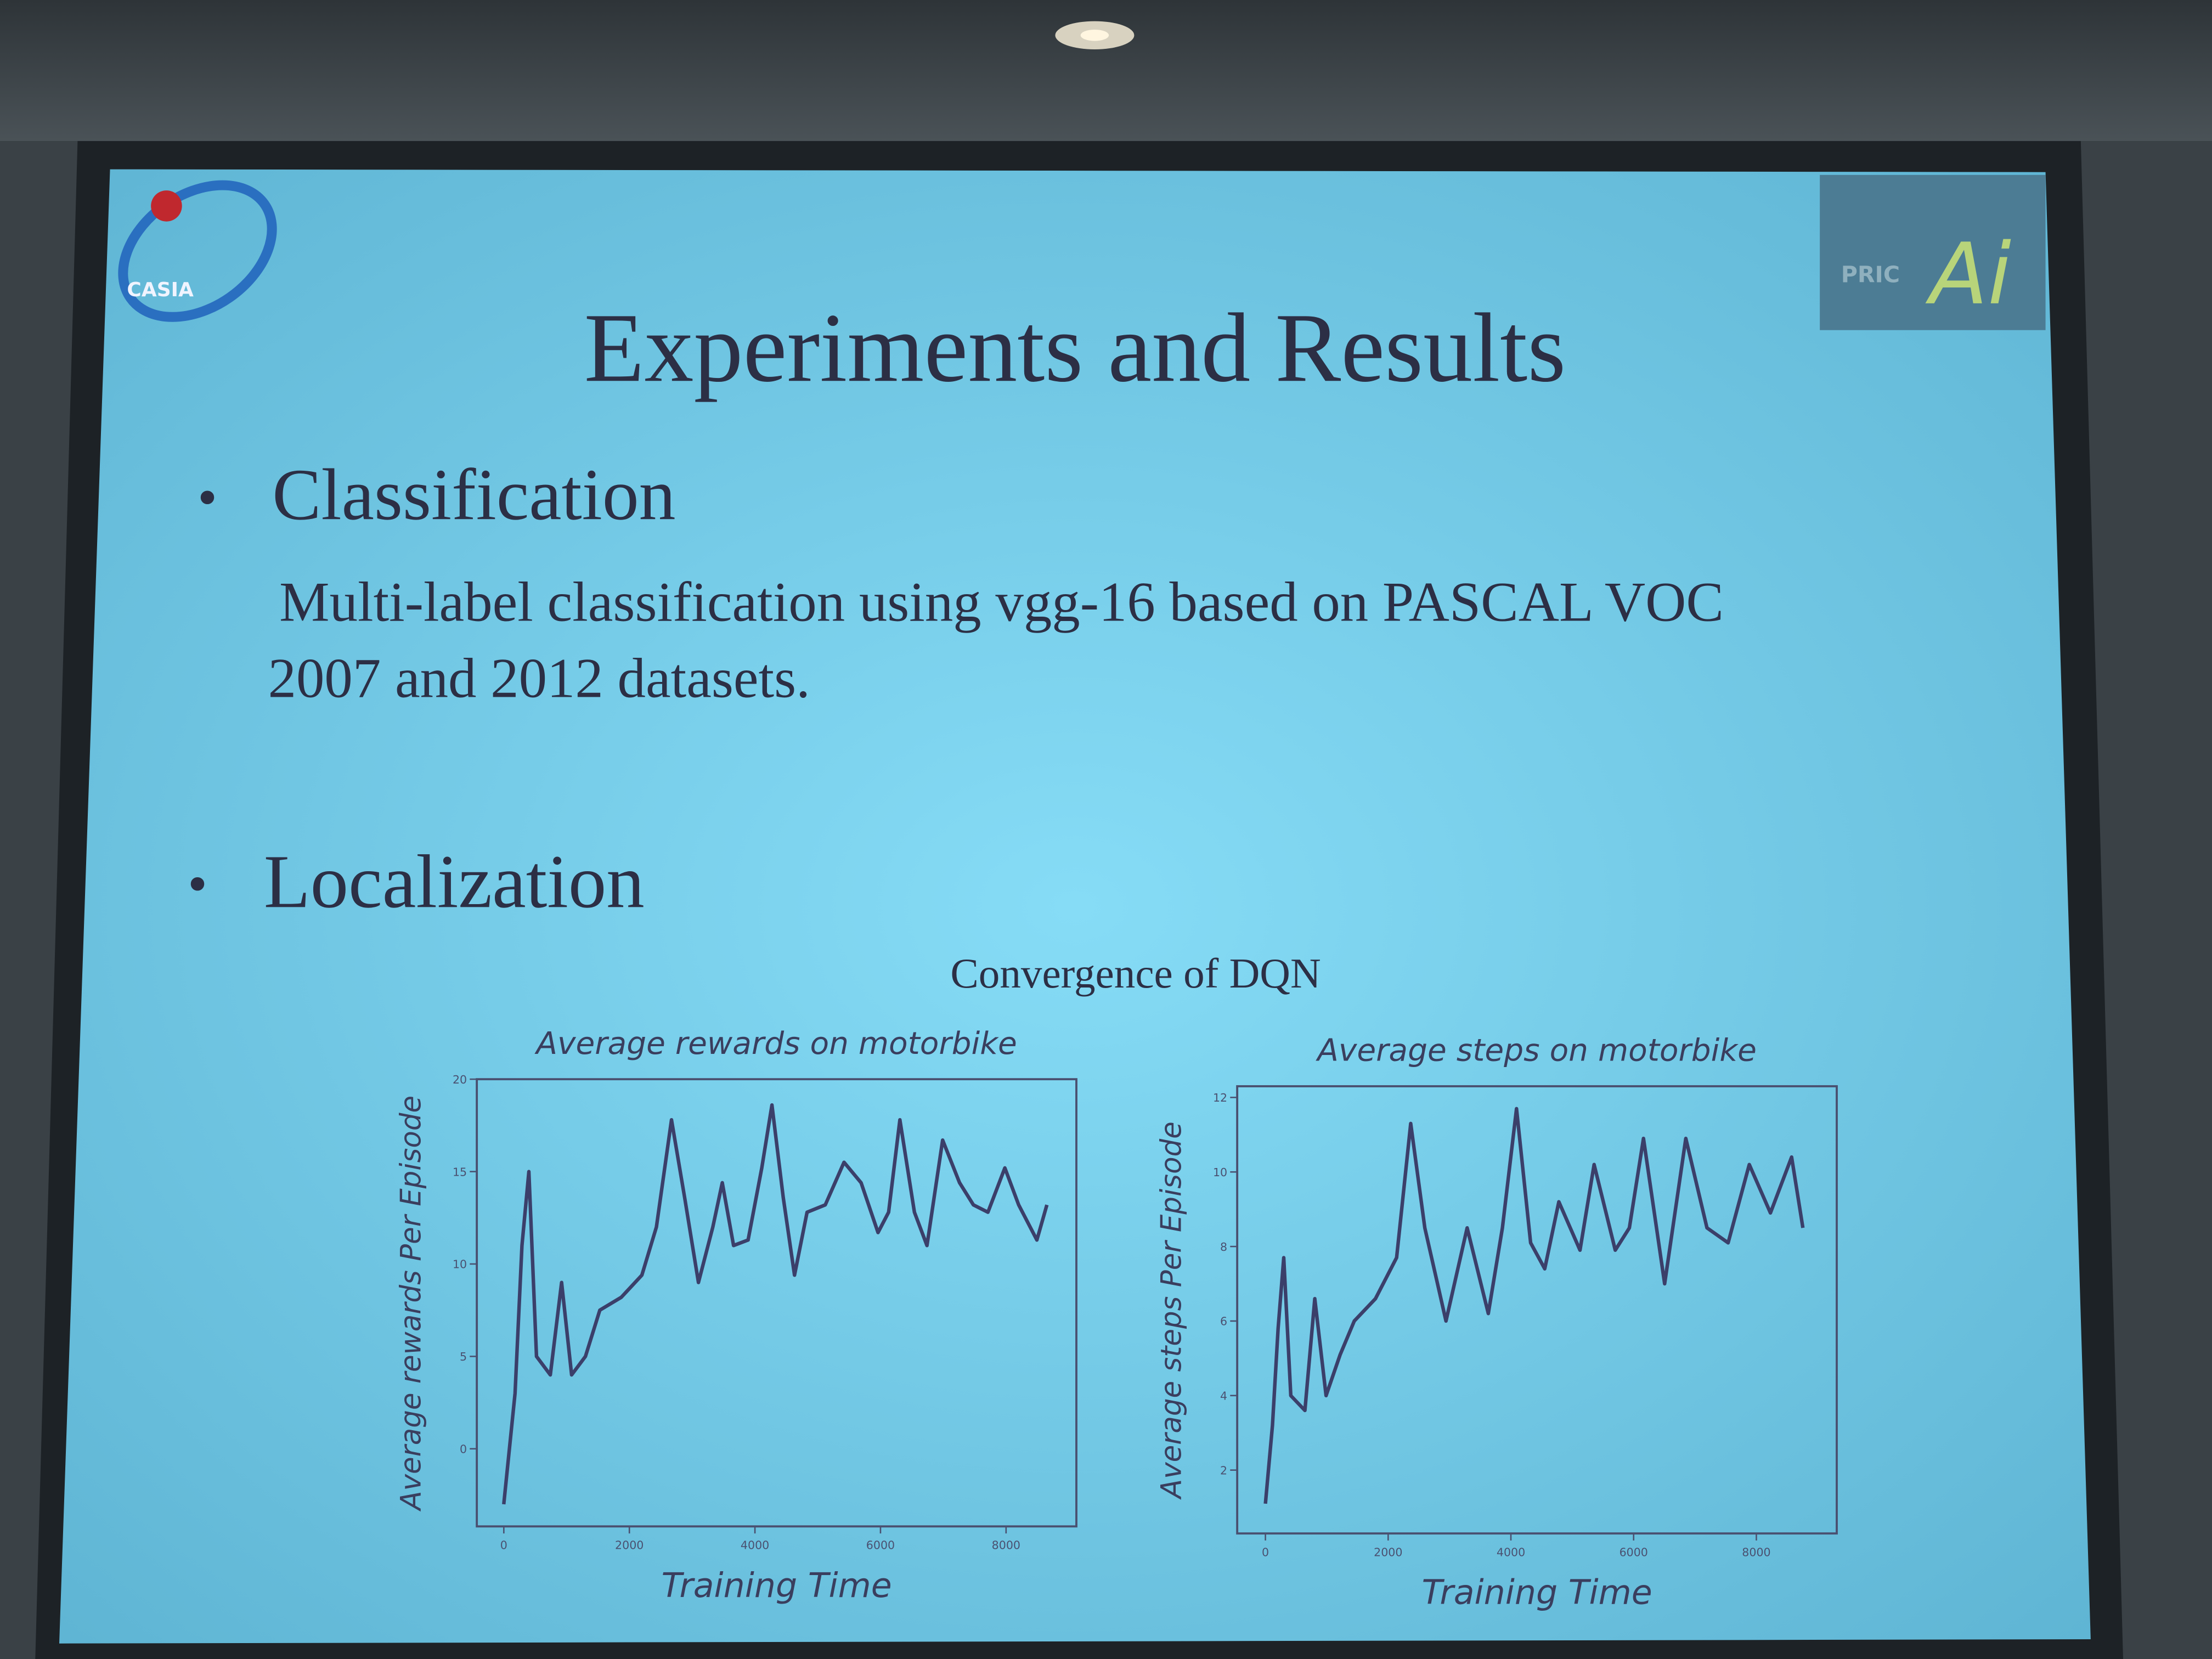 The image size is (2212, 1659). What do you see at coordinates (1224, 1470) in the screenshot?
I see `y-tick-label: 2` at bounding box center [1224, 1470].